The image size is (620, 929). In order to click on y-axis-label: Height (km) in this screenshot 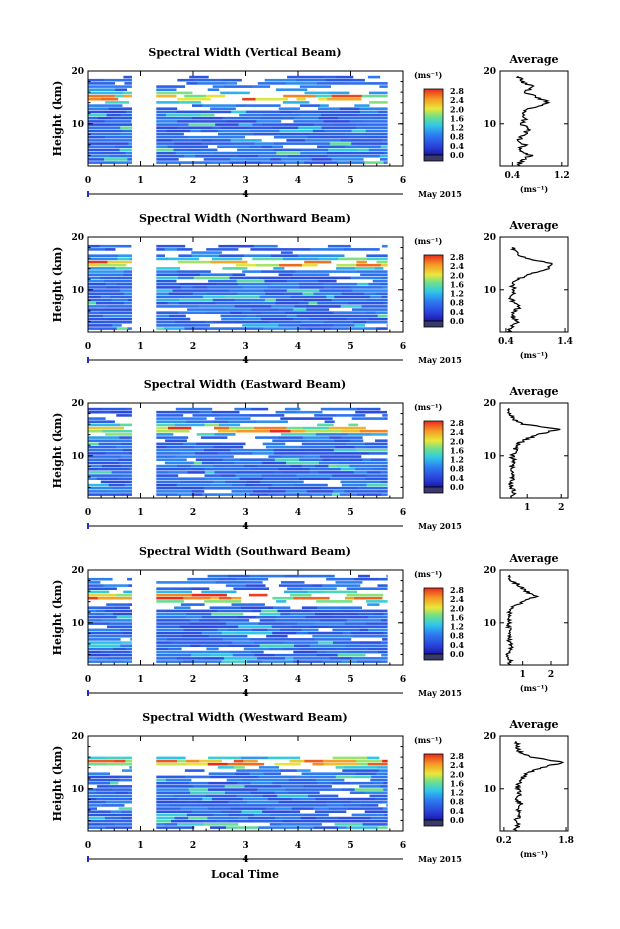, I will do `click(57, 285)`.